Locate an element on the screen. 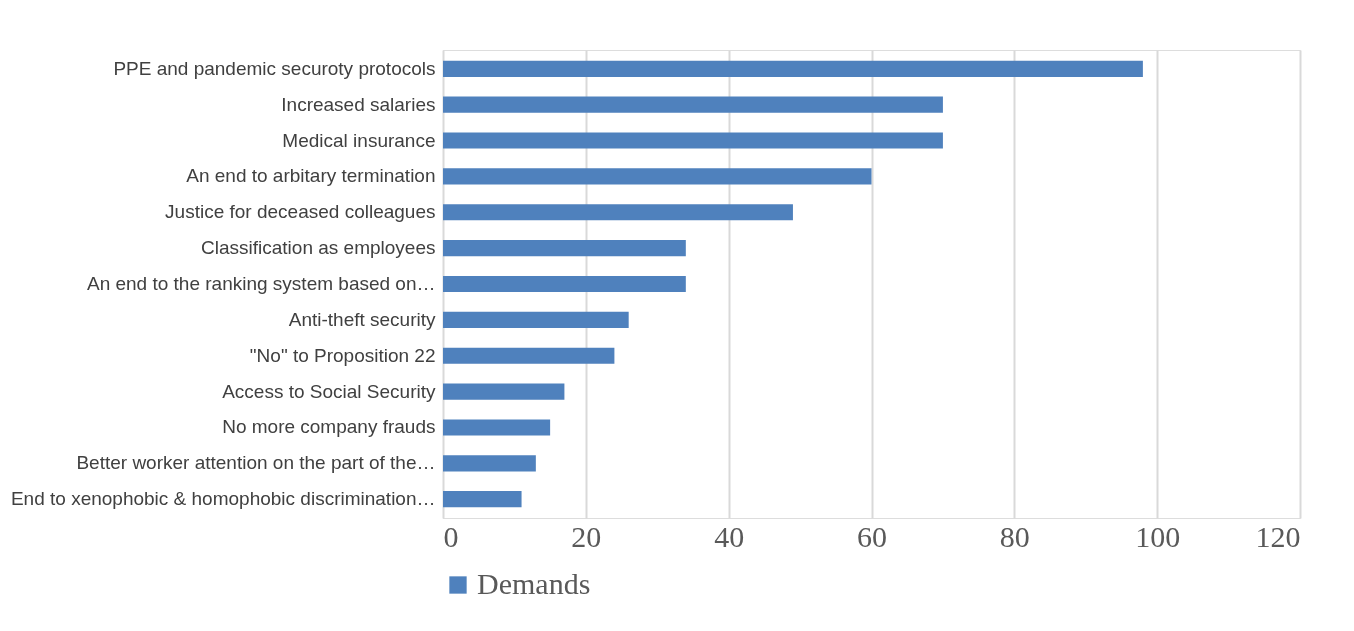  y-tick-label: An end to arbitary termination is located at coordinates (311, 176).